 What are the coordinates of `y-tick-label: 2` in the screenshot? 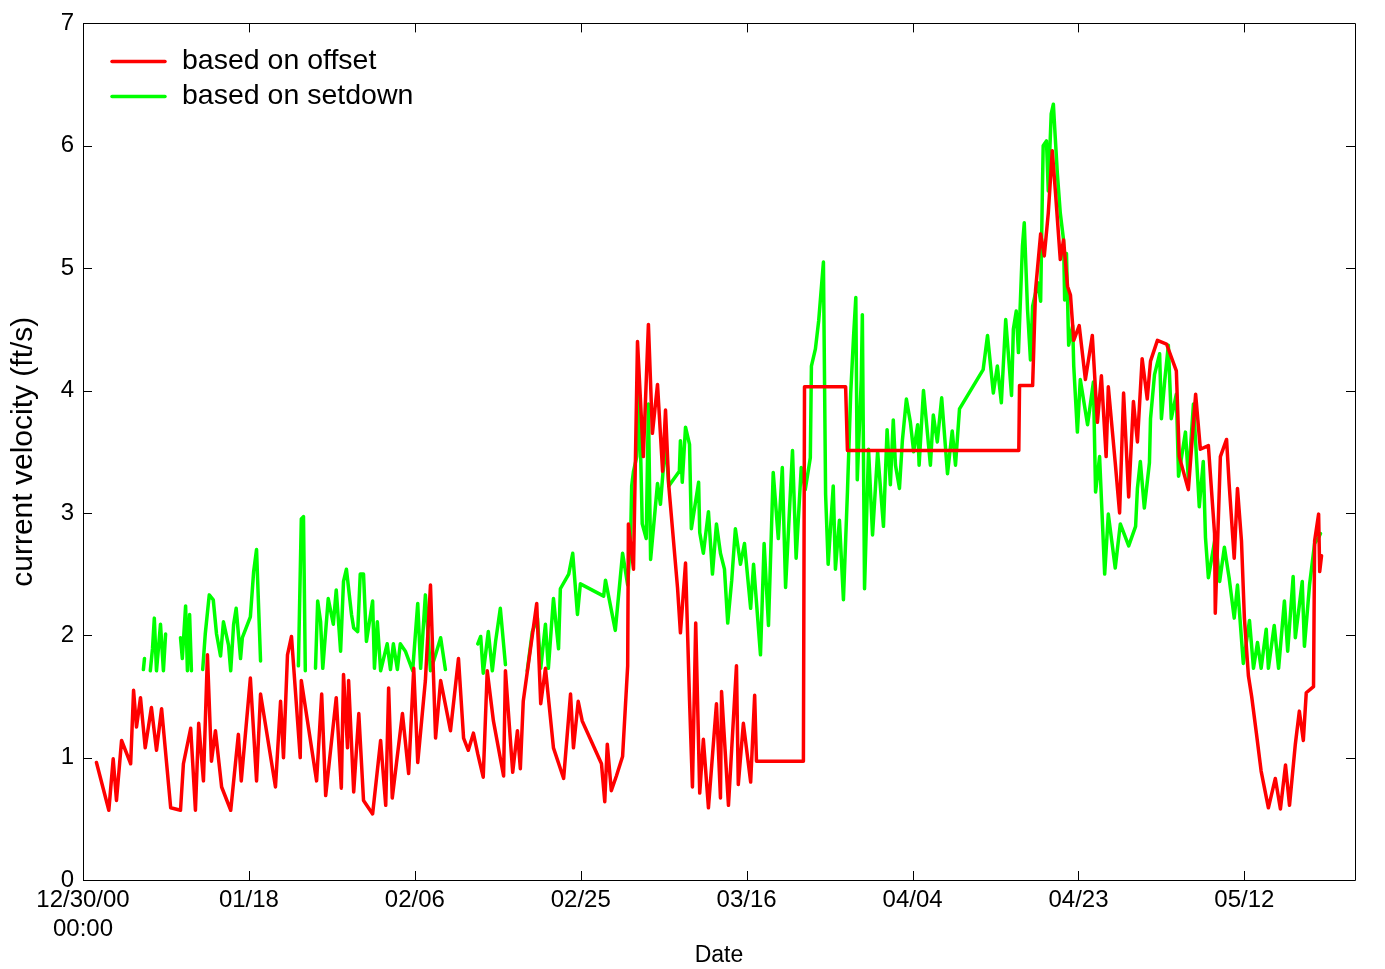 It's located at (67, 633).